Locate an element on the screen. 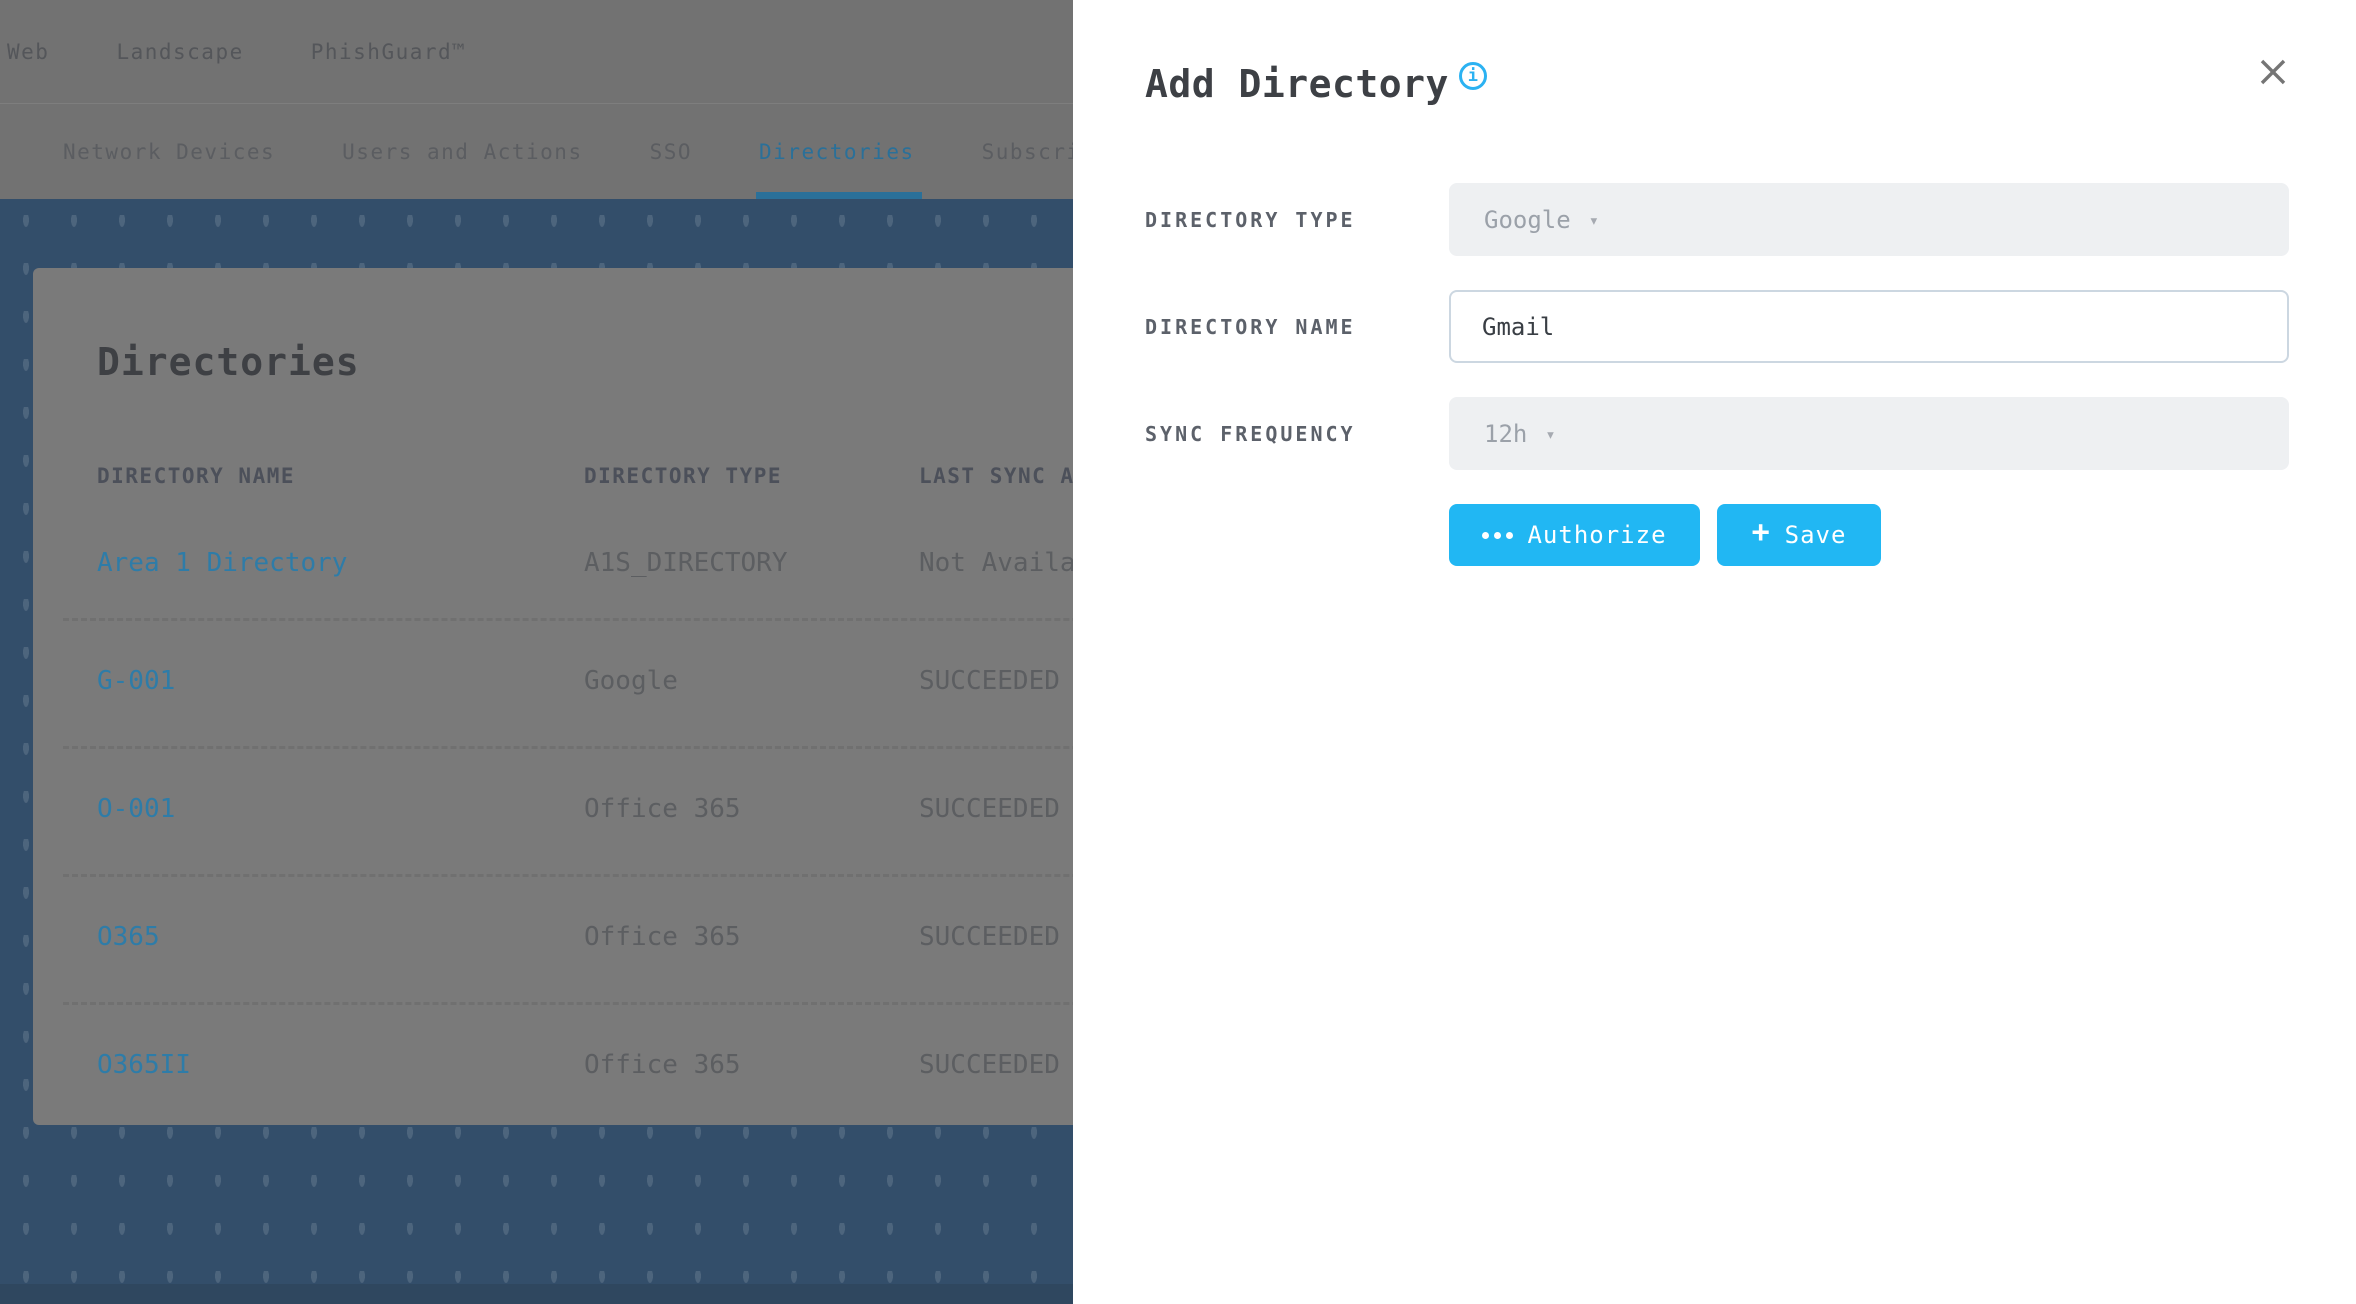 The height and width of the screenshot is (1304, 2356). tab-network-devices: Network Devices is located at coordinates (169, 151).